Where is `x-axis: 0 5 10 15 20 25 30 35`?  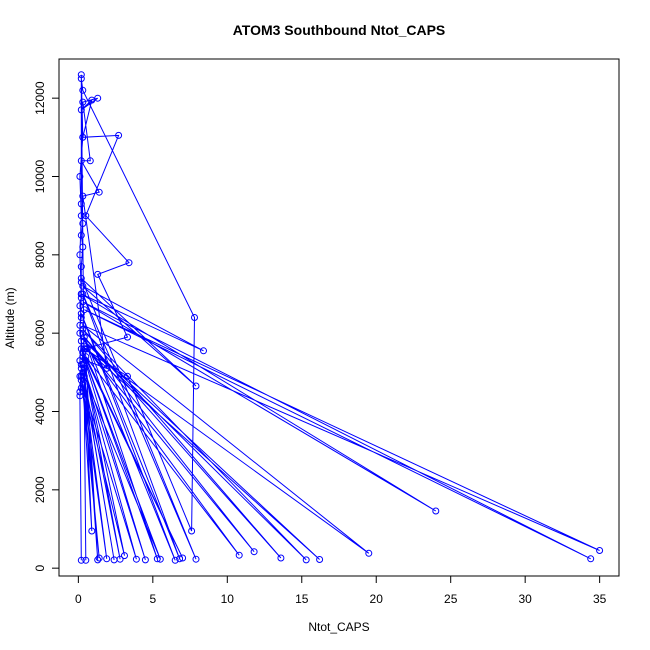
x-axis: 0 5 10 15 20 25 30 35 is located at coordinates (341, 590).